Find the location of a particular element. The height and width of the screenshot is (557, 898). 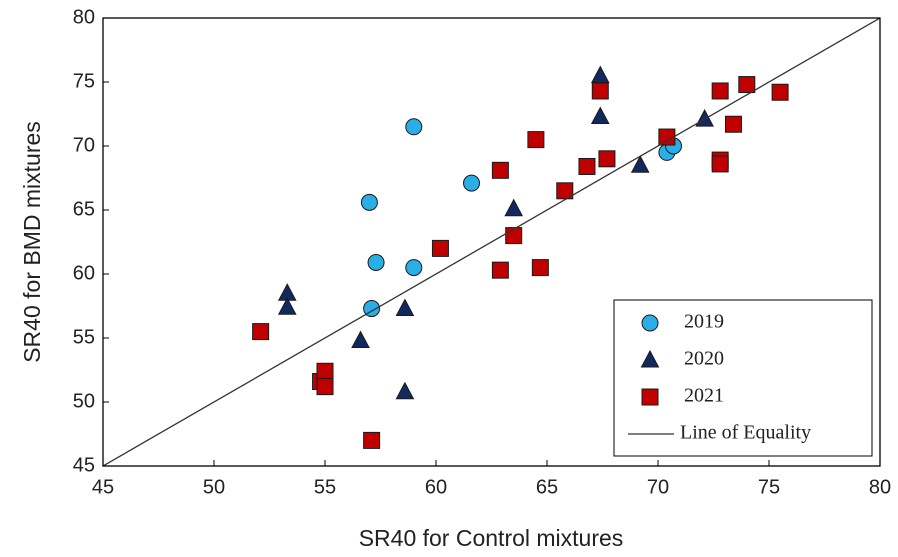

x-axis-title: SR40 for Control mixtures is located at coordinates (491, 538).